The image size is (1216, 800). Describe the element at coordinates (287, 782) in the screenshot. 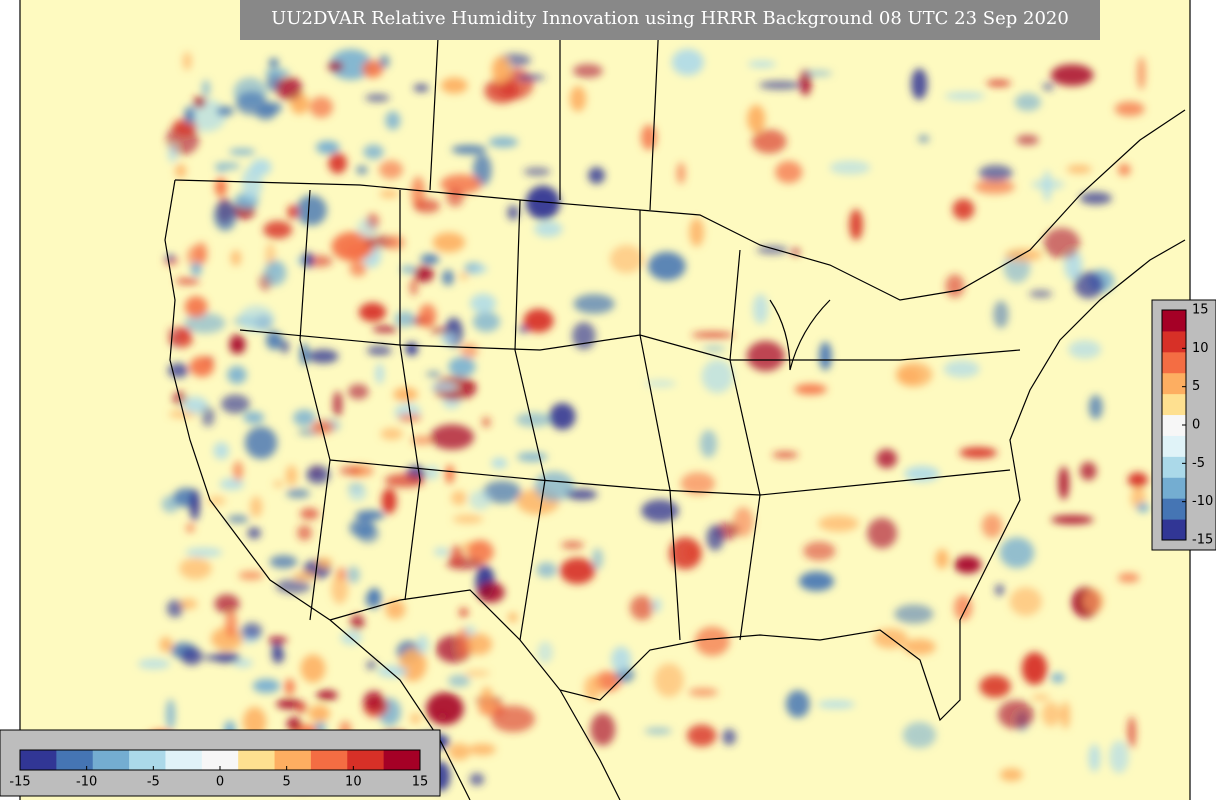

I see `colorbar-tick-label: 5` at that location.